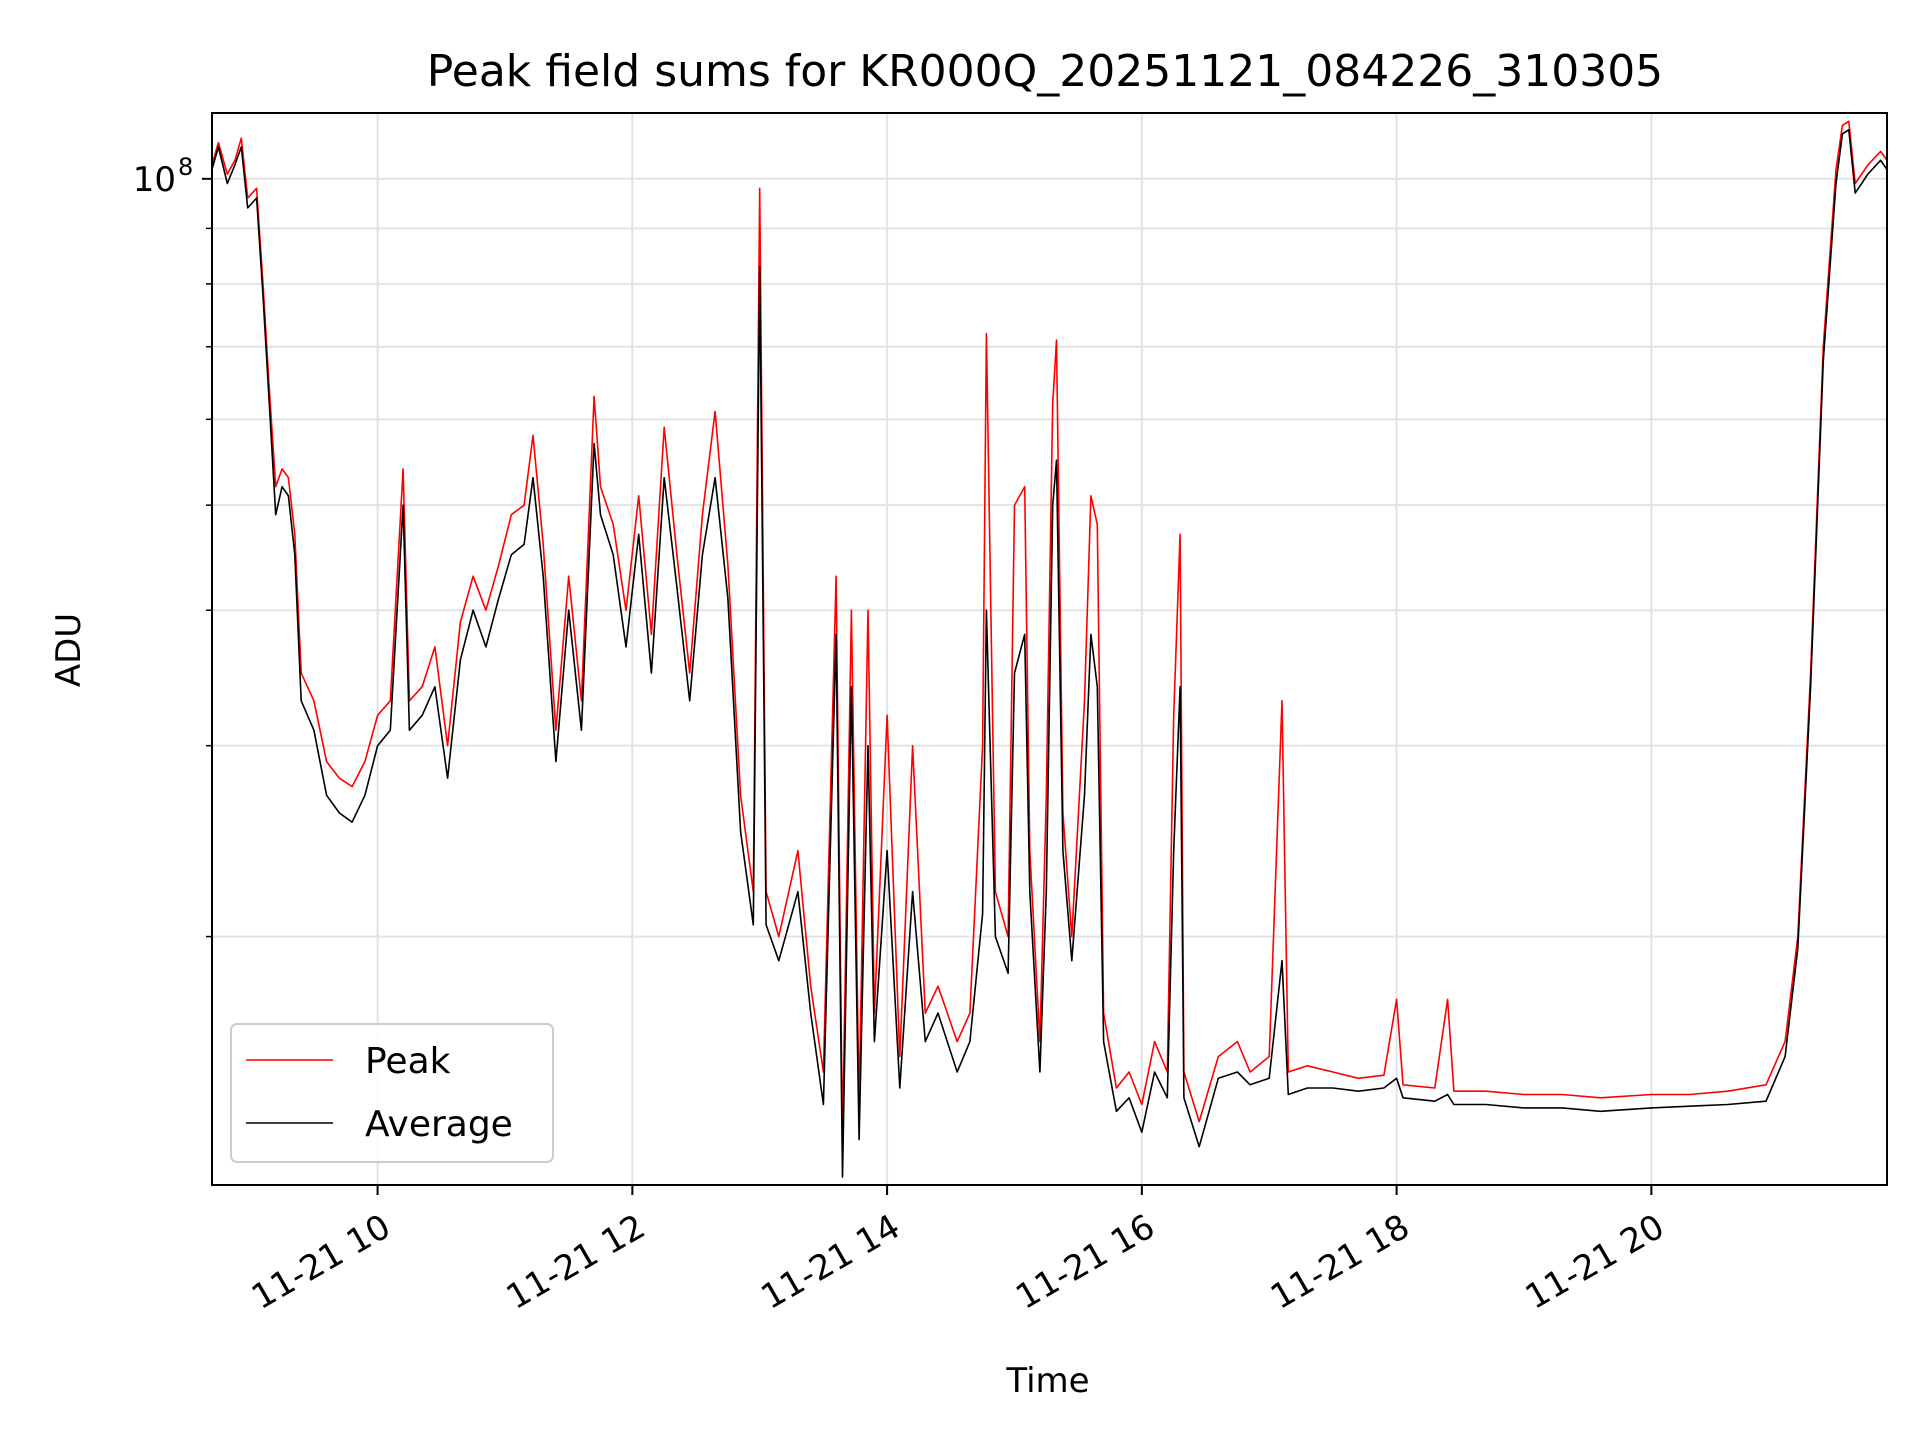 This screenshot has width=1920, height=1440. What do you see at coordinates (439, 1124) in the screenshot?
I see `legend-label-average: Average` at bounding box center [439, 1124].